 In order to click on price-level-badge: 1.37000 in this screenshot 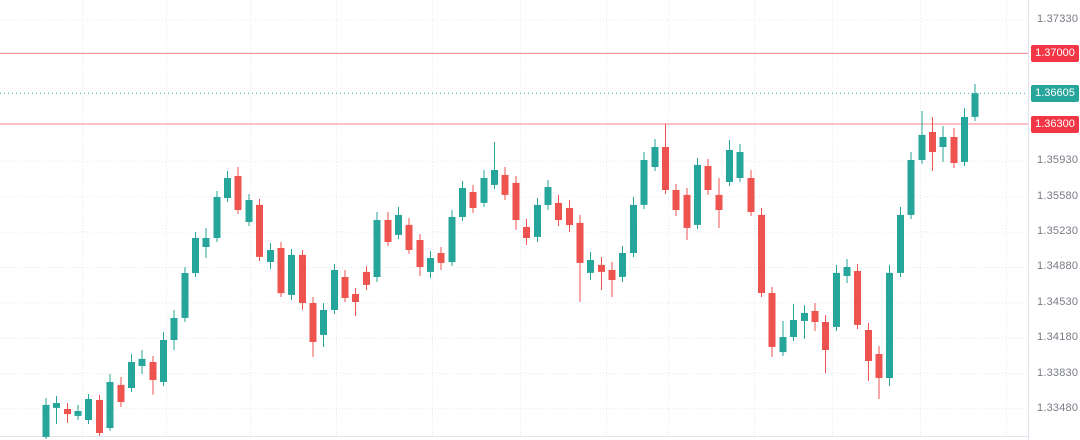, I will do `click(1055, 53)`.